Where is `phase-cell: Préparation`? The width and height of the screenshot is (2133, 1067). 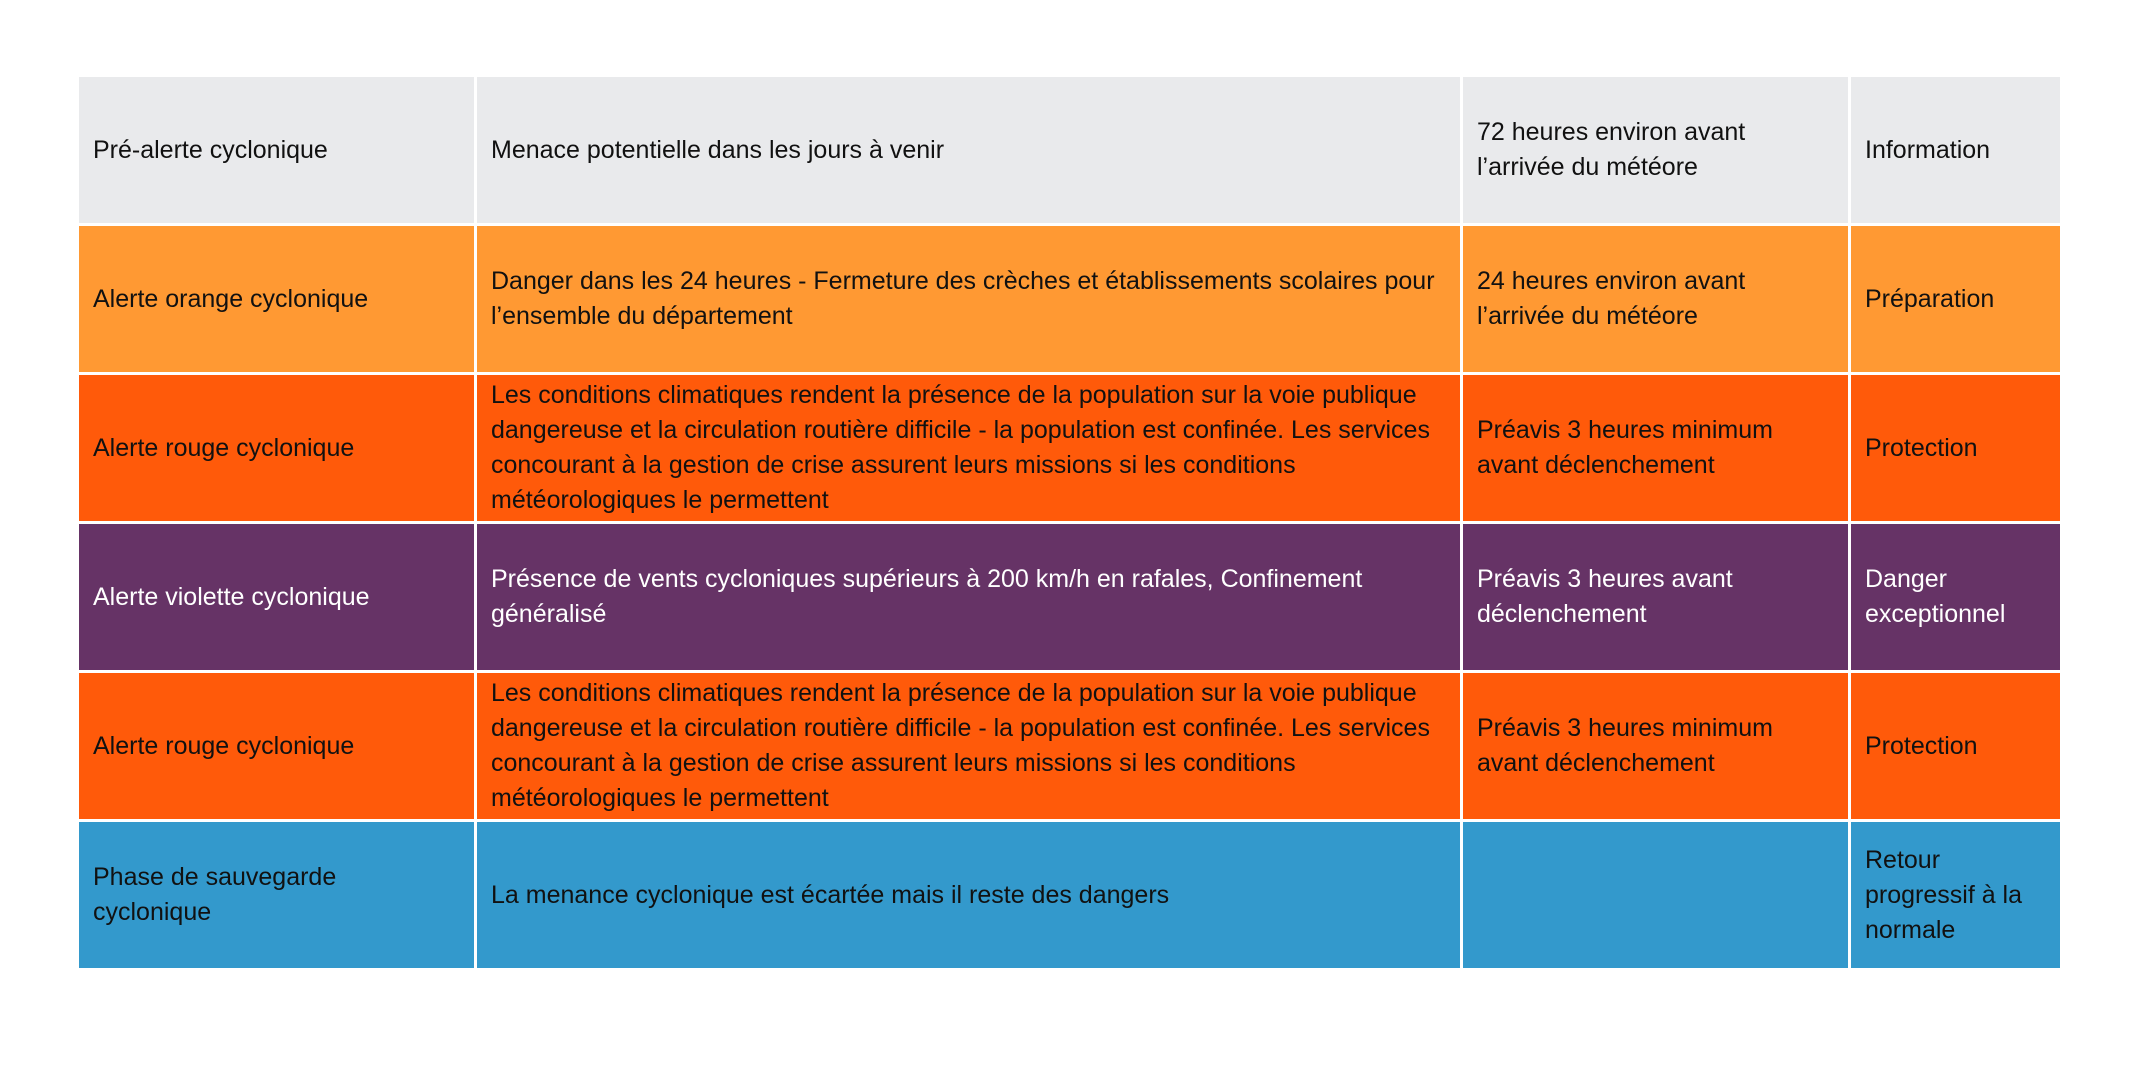
phase-cell: Préparation is located at coordinates (1955, 299).